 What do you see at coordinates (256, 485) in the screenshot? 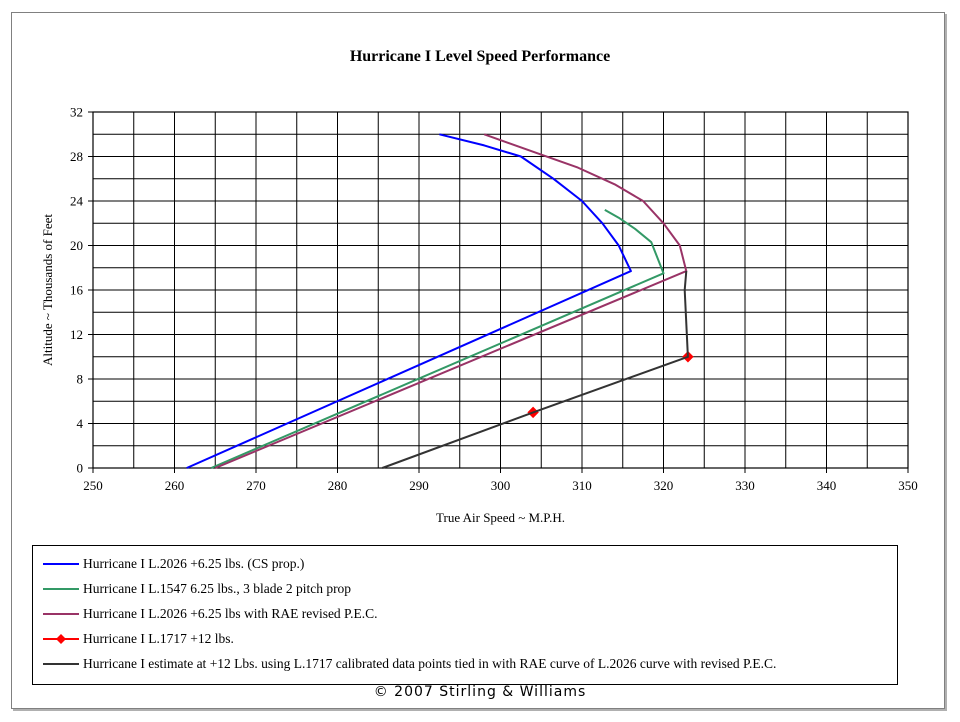
I see `x-tick-label: 270` at bounding box center [256, 485].